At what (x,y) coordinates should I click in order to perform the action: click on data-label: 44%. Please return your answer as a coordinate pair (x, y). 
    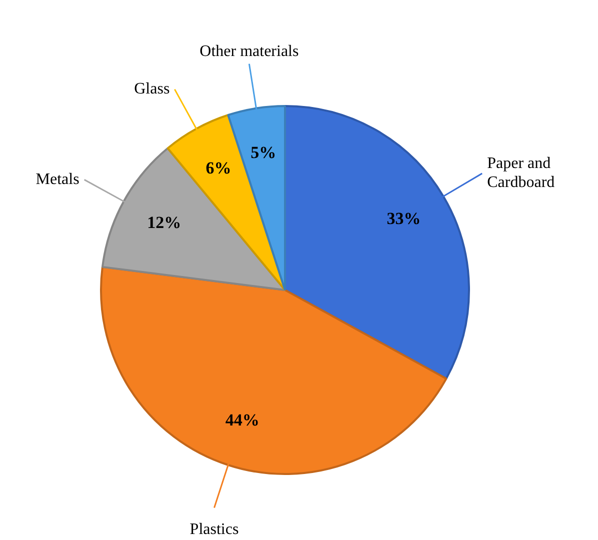
    Looking at the image, I should click on (242, 420).